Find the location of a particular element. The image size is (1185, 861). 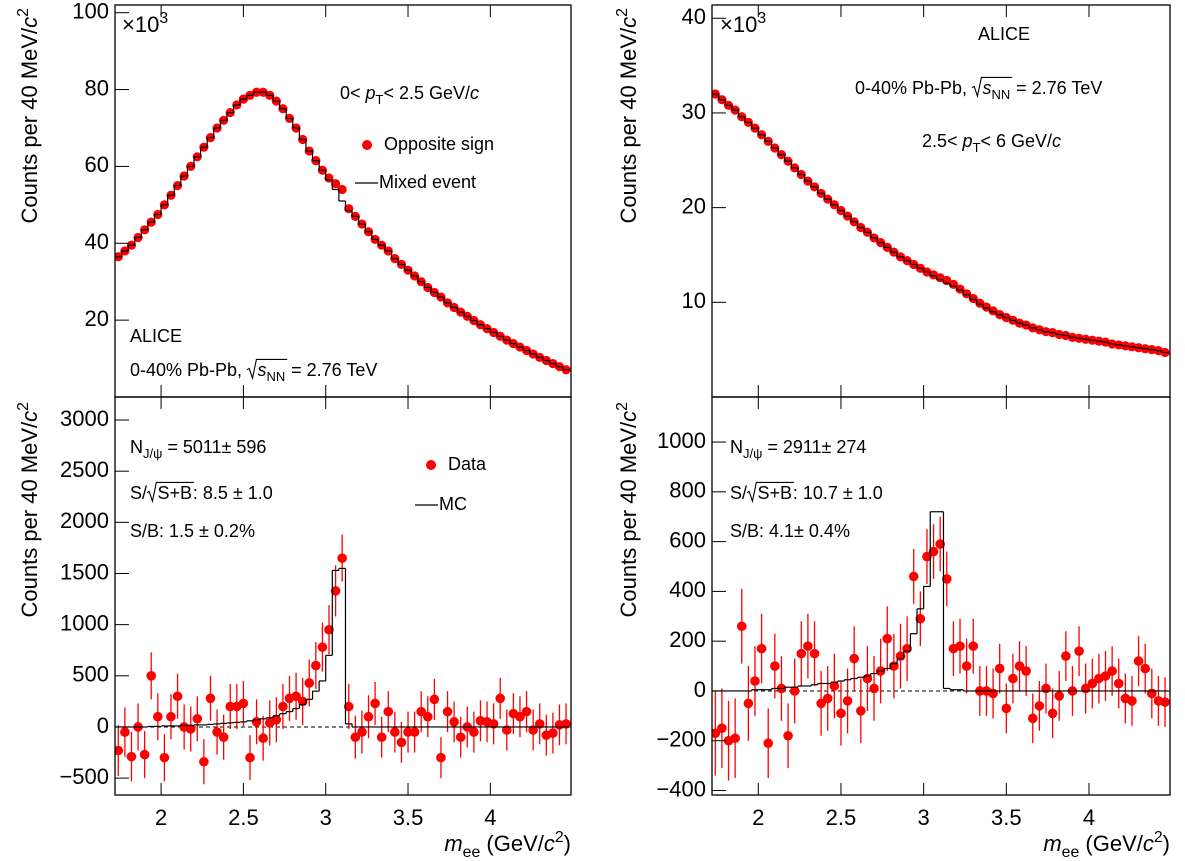

y-axis-title-group: Counts per 40 MeV/c2 is located at coordinates (28, 509).